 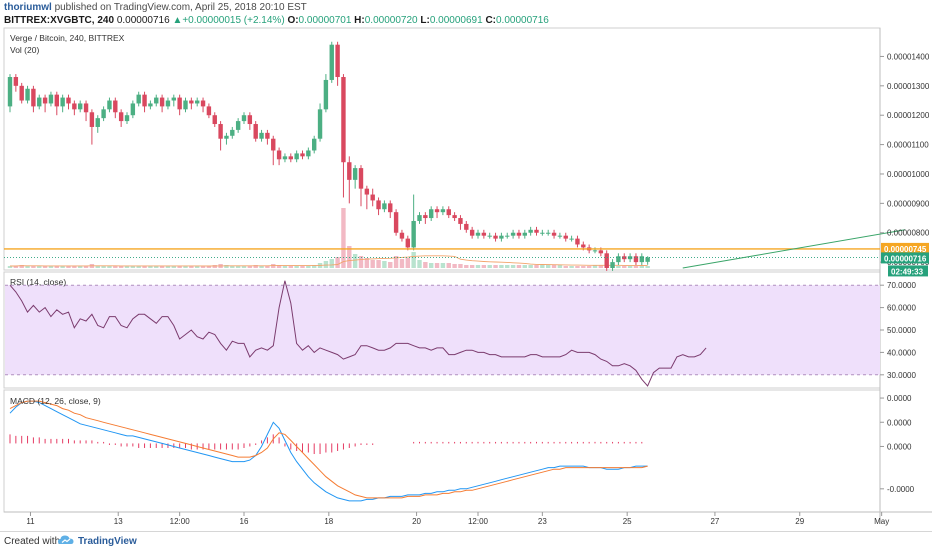 I want to click on price-tick-label: 0.00001100, so click(x=908, y=145).